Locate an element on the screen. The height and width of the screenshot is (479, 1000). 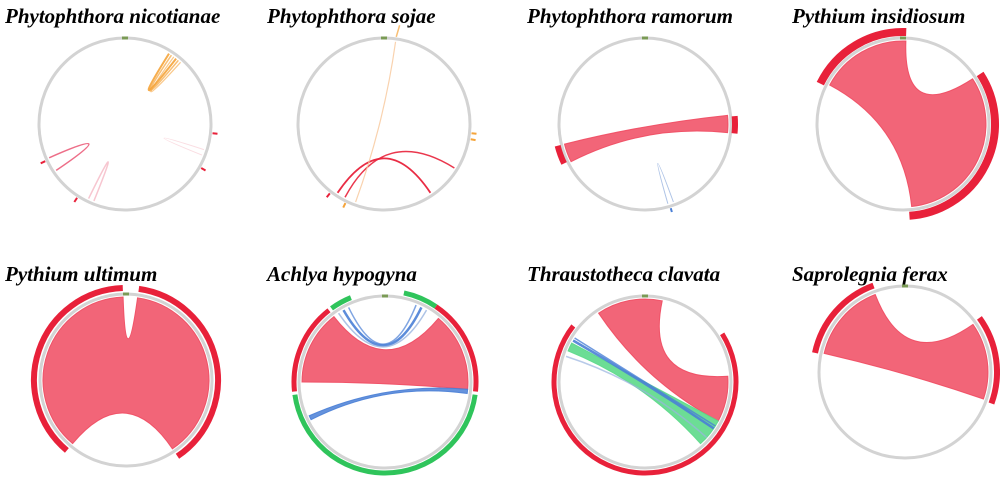
panel-title-phytophthora-nicotianae: Phytophthora nicotianae is located at coordinates (113, 16).